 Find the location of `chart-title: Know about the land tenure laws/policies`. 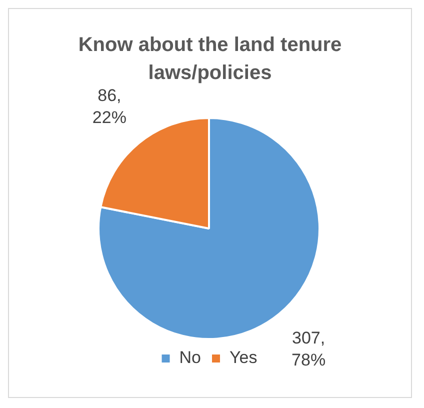

chart-title: Know about the land tenure laws/policies is located at coordinates (210, 59).